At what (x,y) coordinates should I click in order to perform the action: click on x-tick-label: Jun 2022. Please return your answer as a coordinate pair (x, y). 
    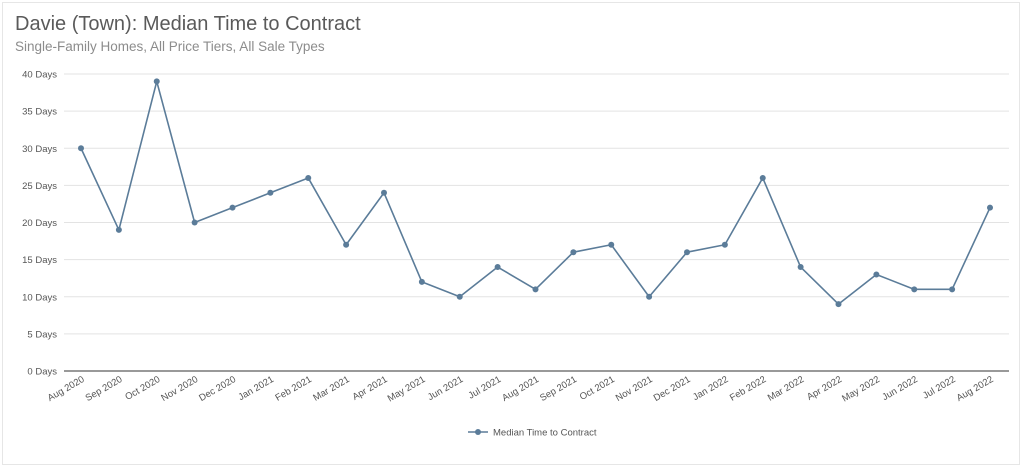
    Looking at the image, I should click on (899, 388).